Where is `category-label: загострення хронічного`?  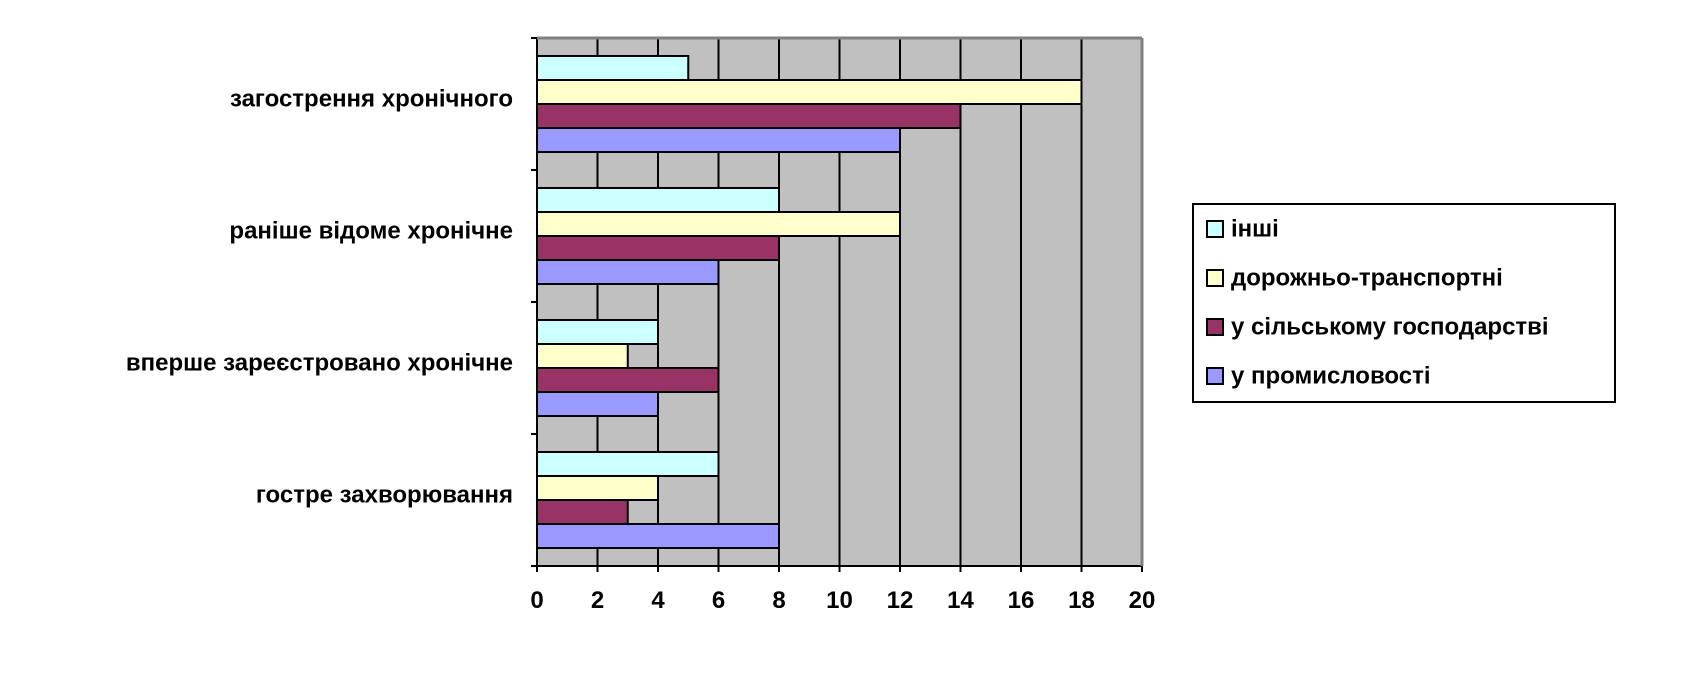
category-label: загострення хронічного is located at coordinates (371, 98).